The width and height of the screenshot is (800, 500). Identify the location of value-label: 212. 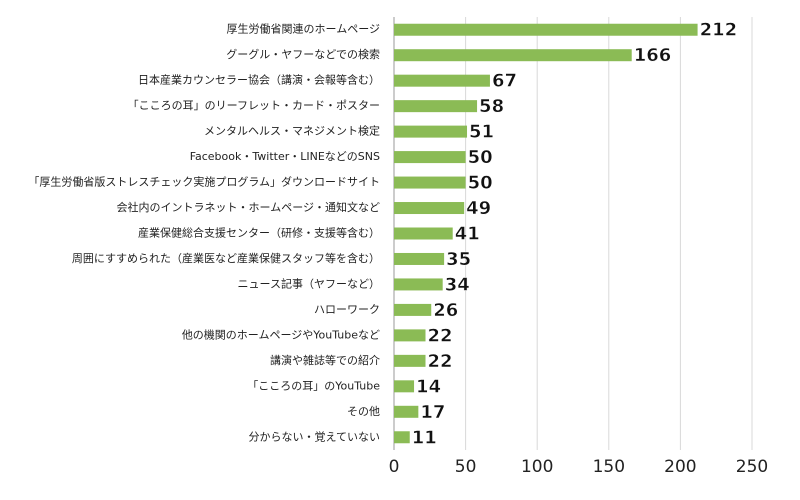
(719, 30).